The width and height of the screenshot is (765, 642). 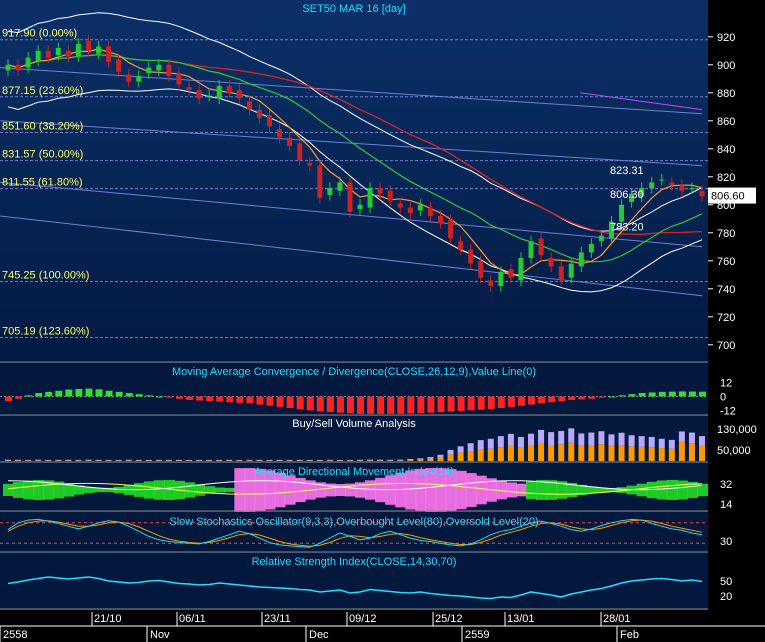 I want to click on price-tick-label: 860, so click(x=726, y=122).